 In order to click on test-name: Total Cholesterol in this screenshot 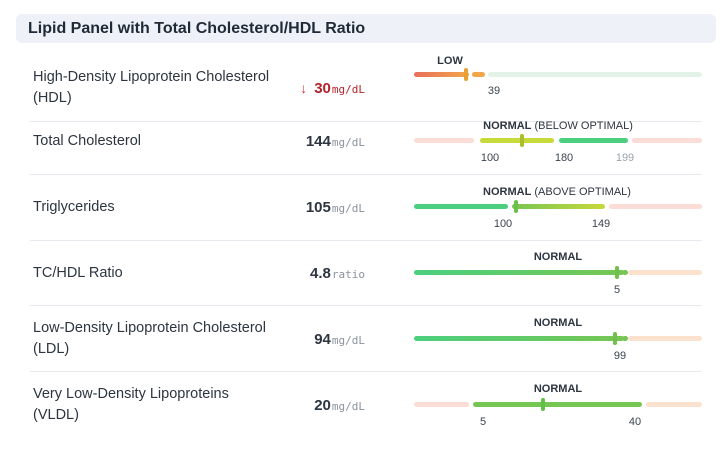, I will do `click(87, 140)`.